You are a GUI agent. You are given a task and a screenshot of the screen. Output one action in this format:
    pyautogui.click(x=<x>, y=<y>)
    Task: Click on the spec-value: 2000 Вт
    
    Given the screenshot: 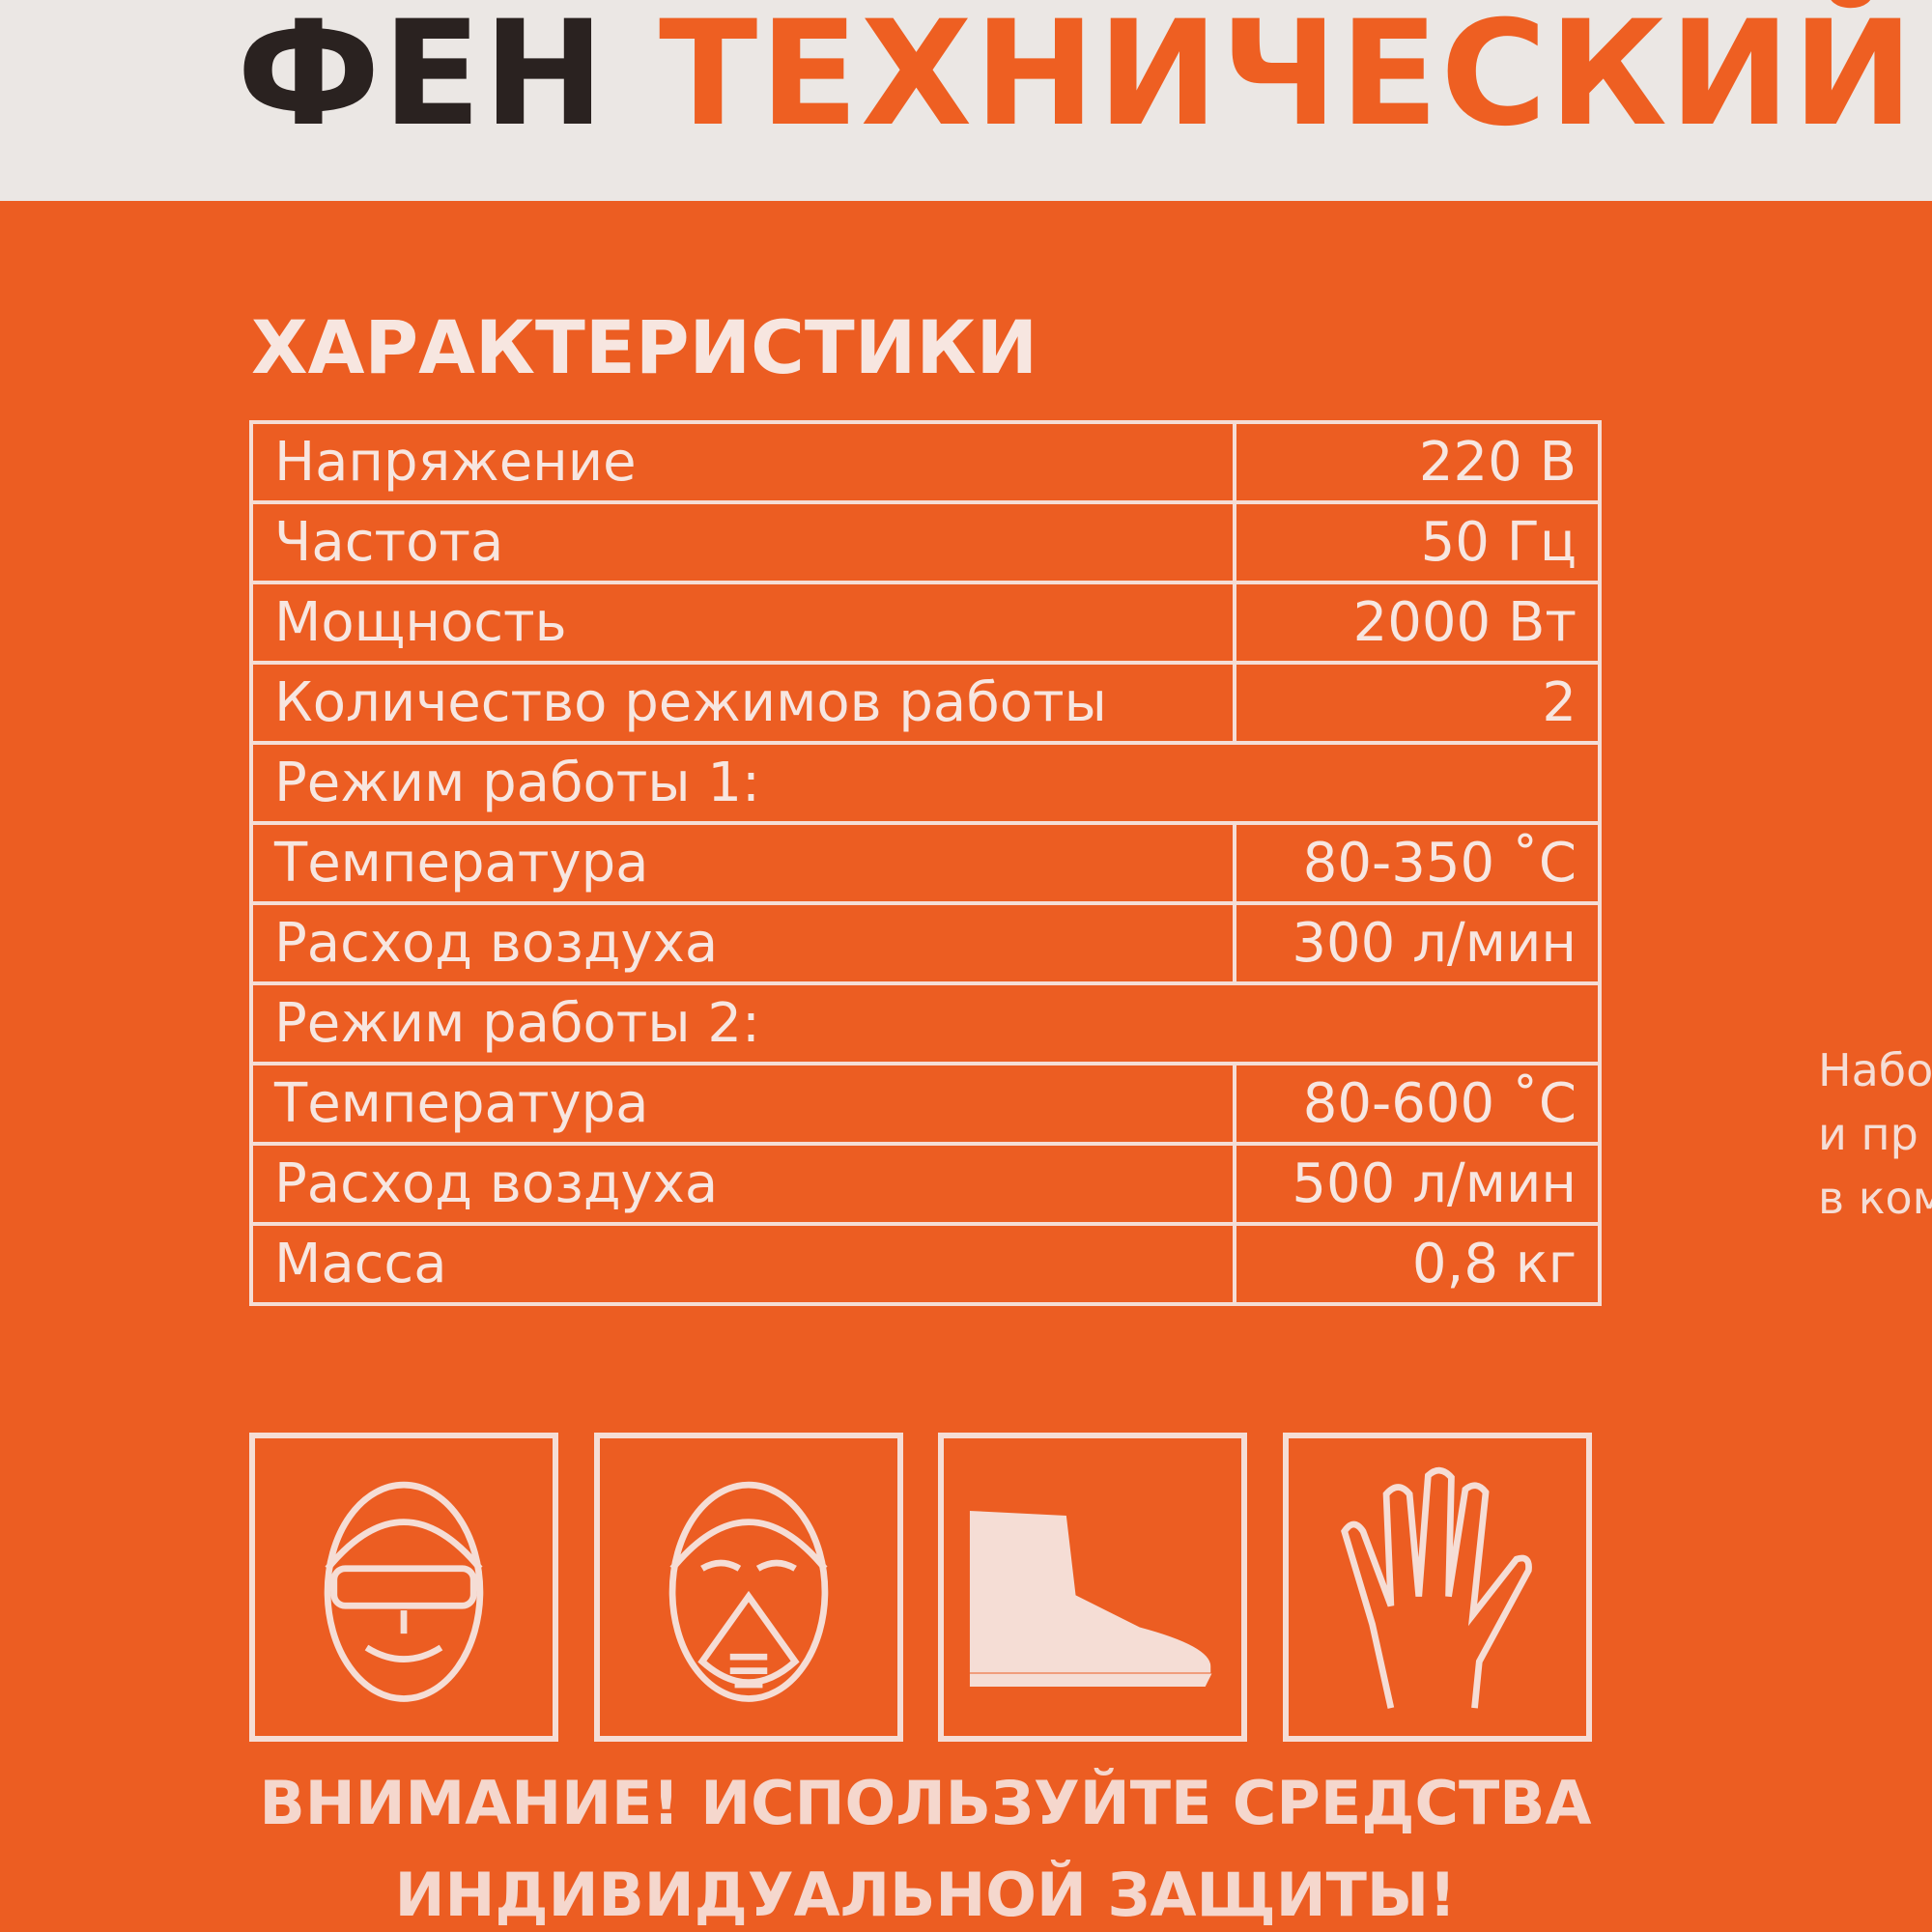 What is the action you would take?
    pyautogui.click(x=1417, y=623)
    